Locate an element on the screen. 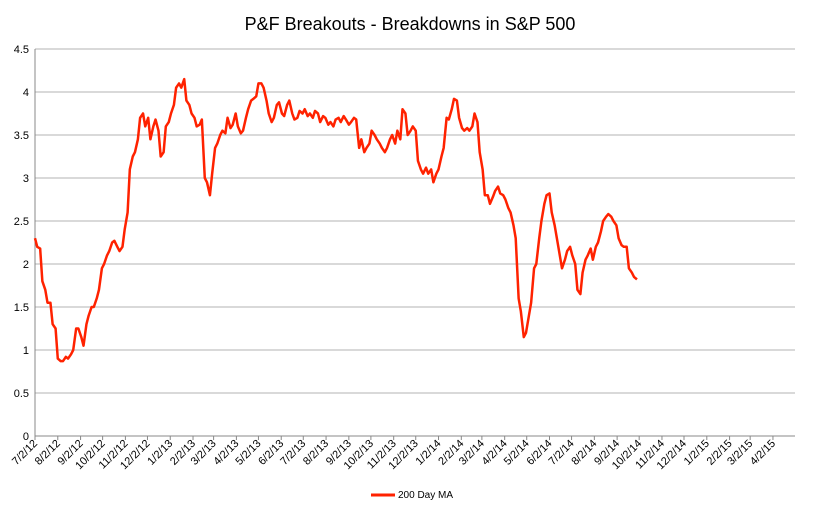 Image resolution: width=820 pixels, height=515 pixels. legend: 200 Day MA is located at coordinates (412, 495).